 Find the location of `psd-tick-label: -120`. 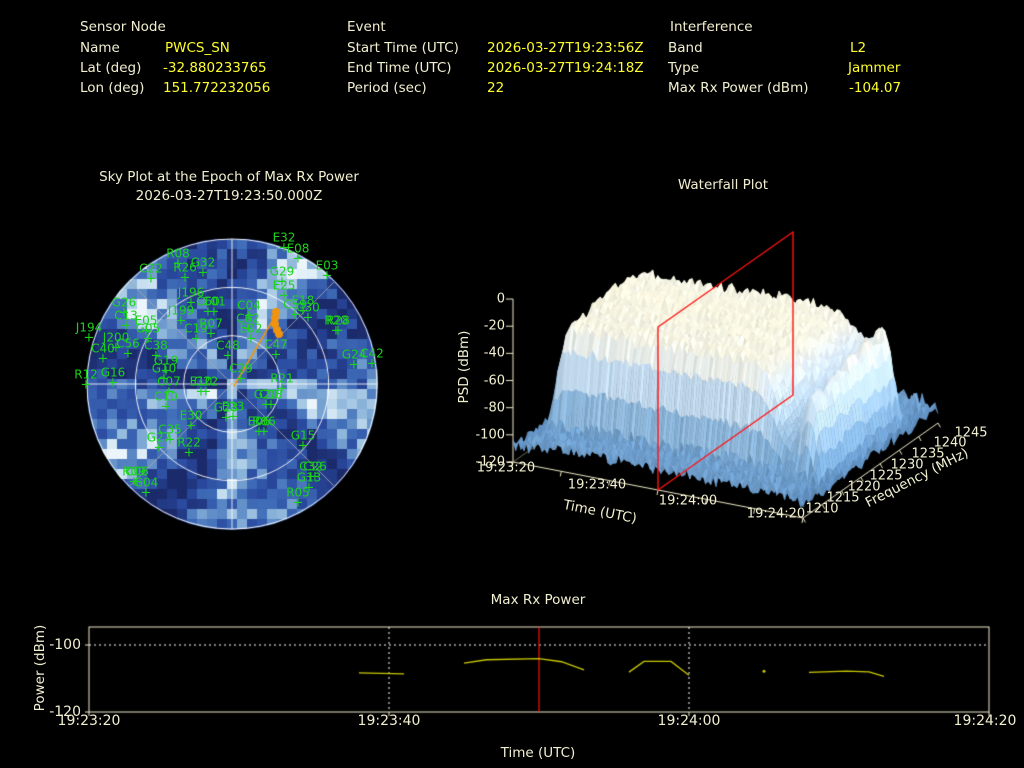

psd-tick-label: -120 is located at coordinates (490, 462).